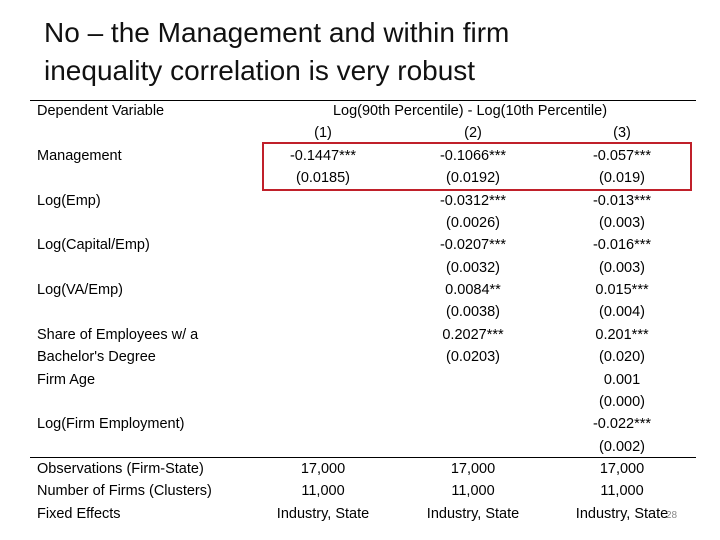 The height and width of the screenshot is (540, 720). What do you see at coordinates (622, 290) in the screenshot?
I see `cell: 0.015***` at bounding box center [622, 290].